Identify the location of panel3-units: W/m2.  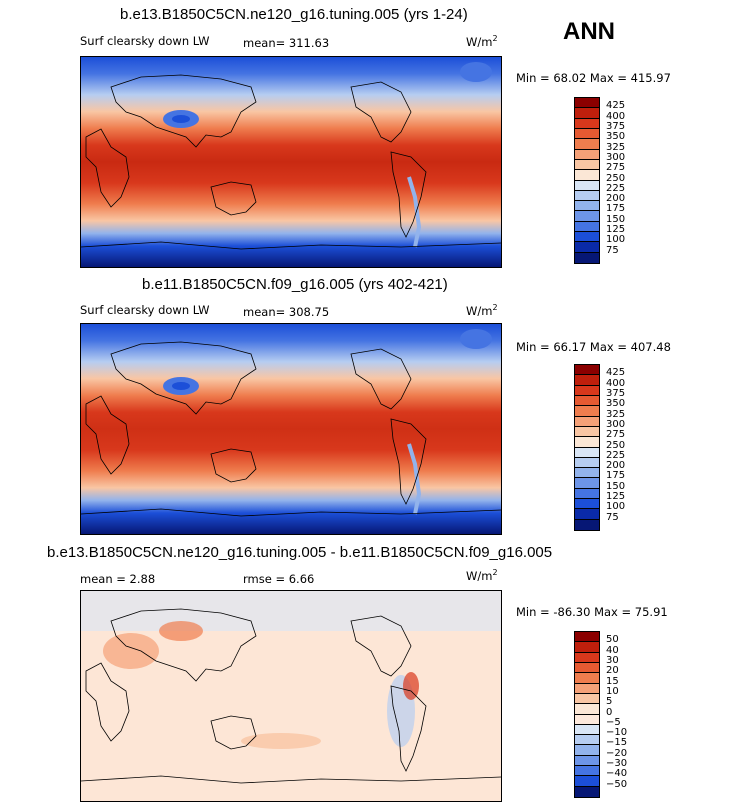
(482, 575).